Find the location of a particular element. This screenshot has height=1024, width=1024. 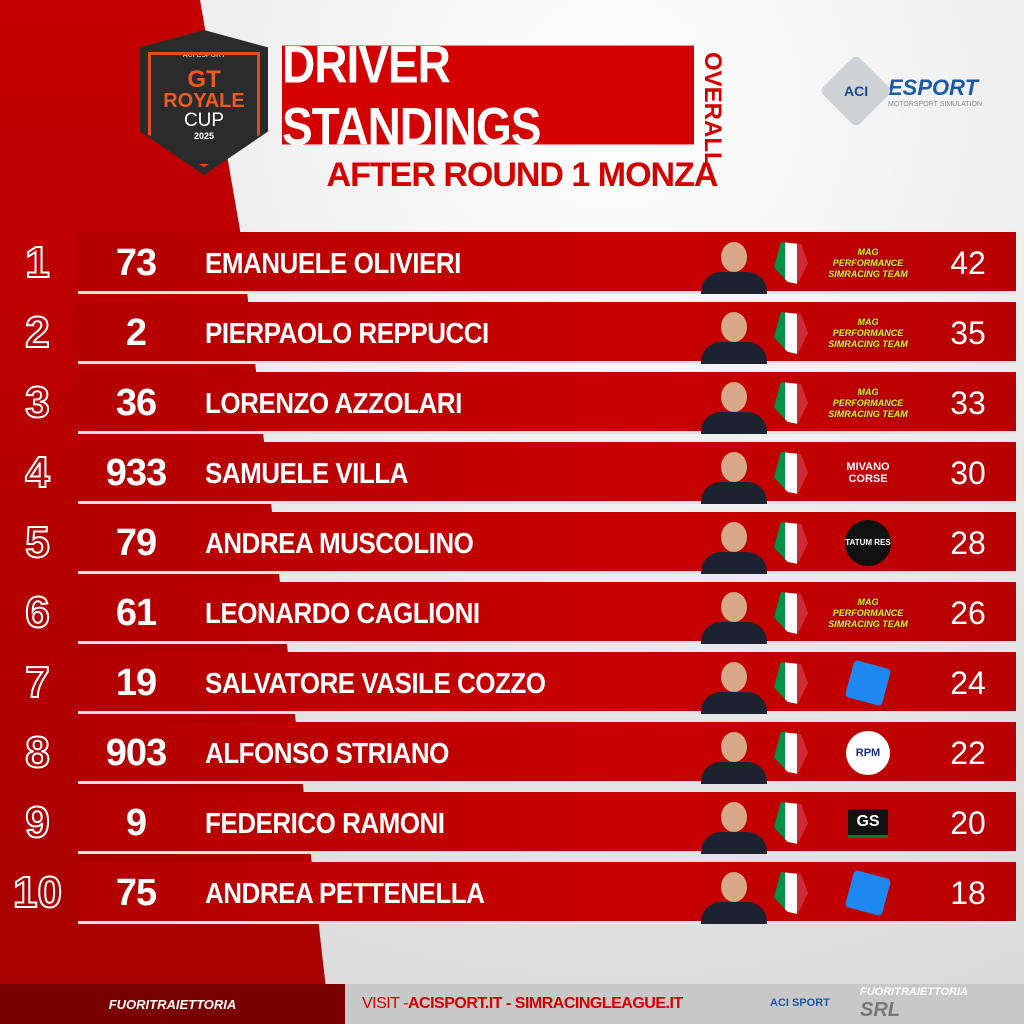

overall-label: OVERALL is located at coordinates (712, 109).